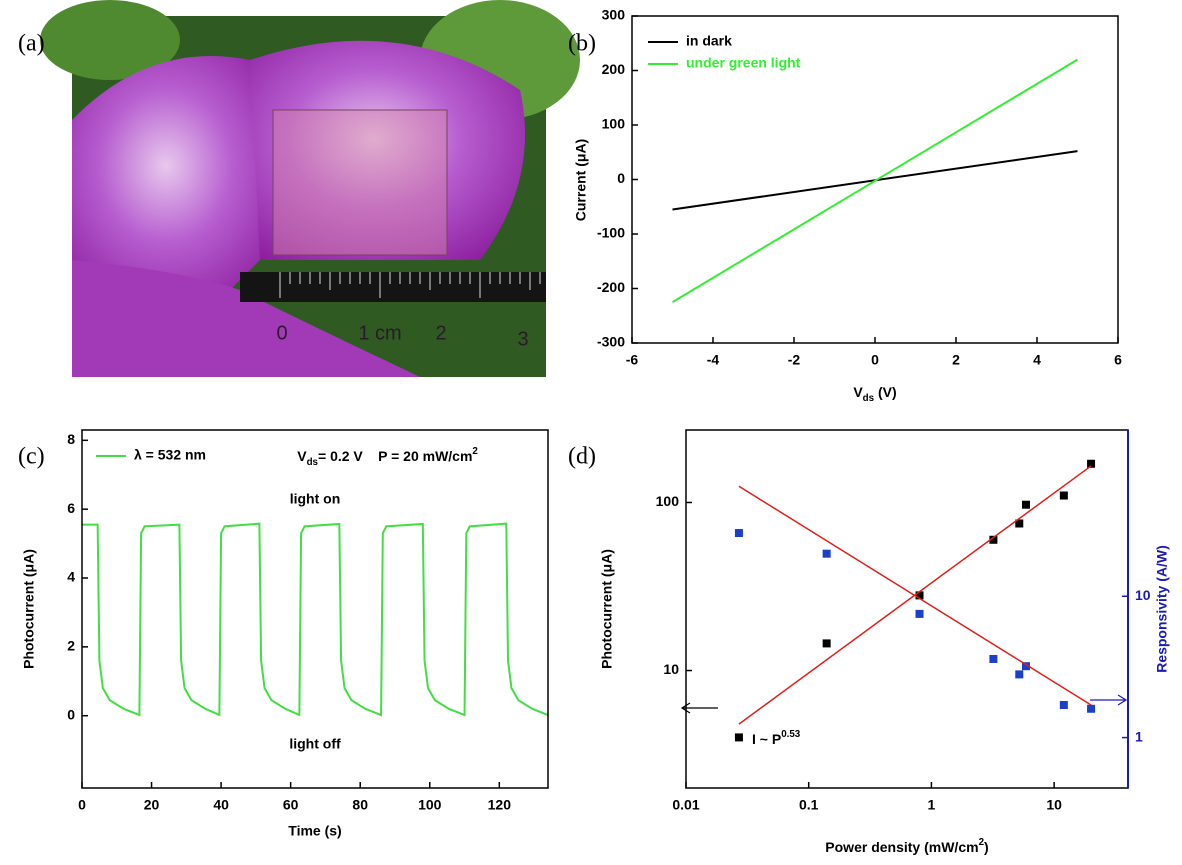  I want to click on y-tick-label: 200, so click(614, 69).